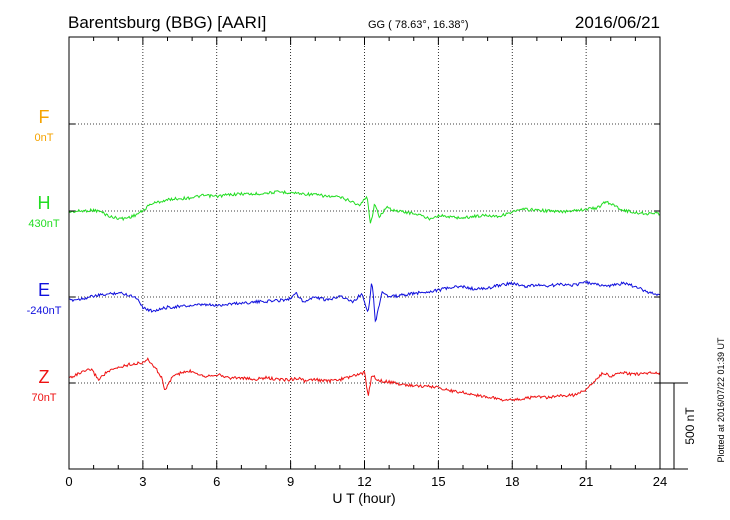 This screenshot has width=730, height=520. I want to click on trace-z, so click(364, 379).